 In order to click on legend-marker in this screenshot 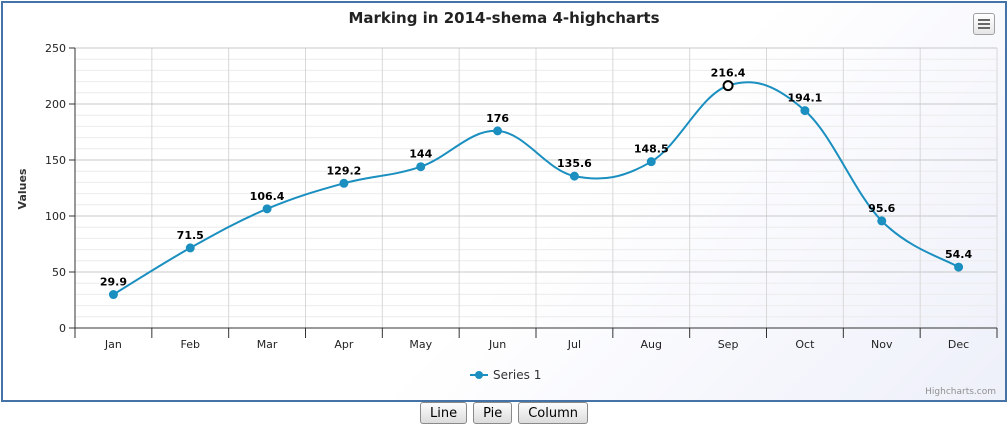, I will do `click(479, 375)`.